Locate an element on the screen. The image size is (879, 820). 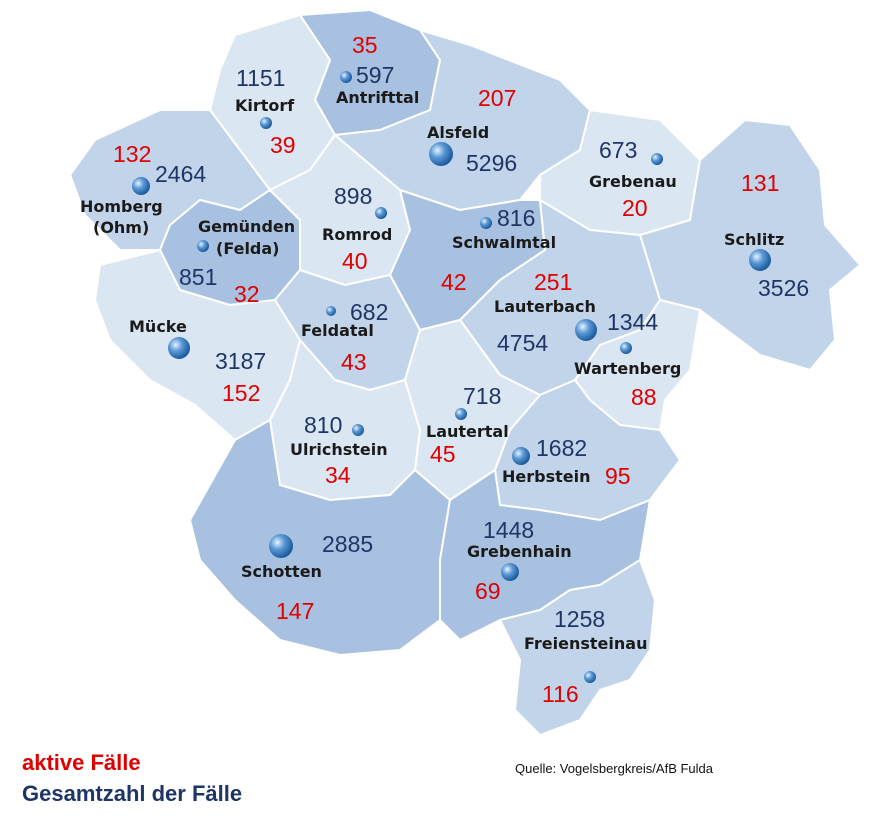
town-dot-schwalmtal is located at coordinates (486, 223).